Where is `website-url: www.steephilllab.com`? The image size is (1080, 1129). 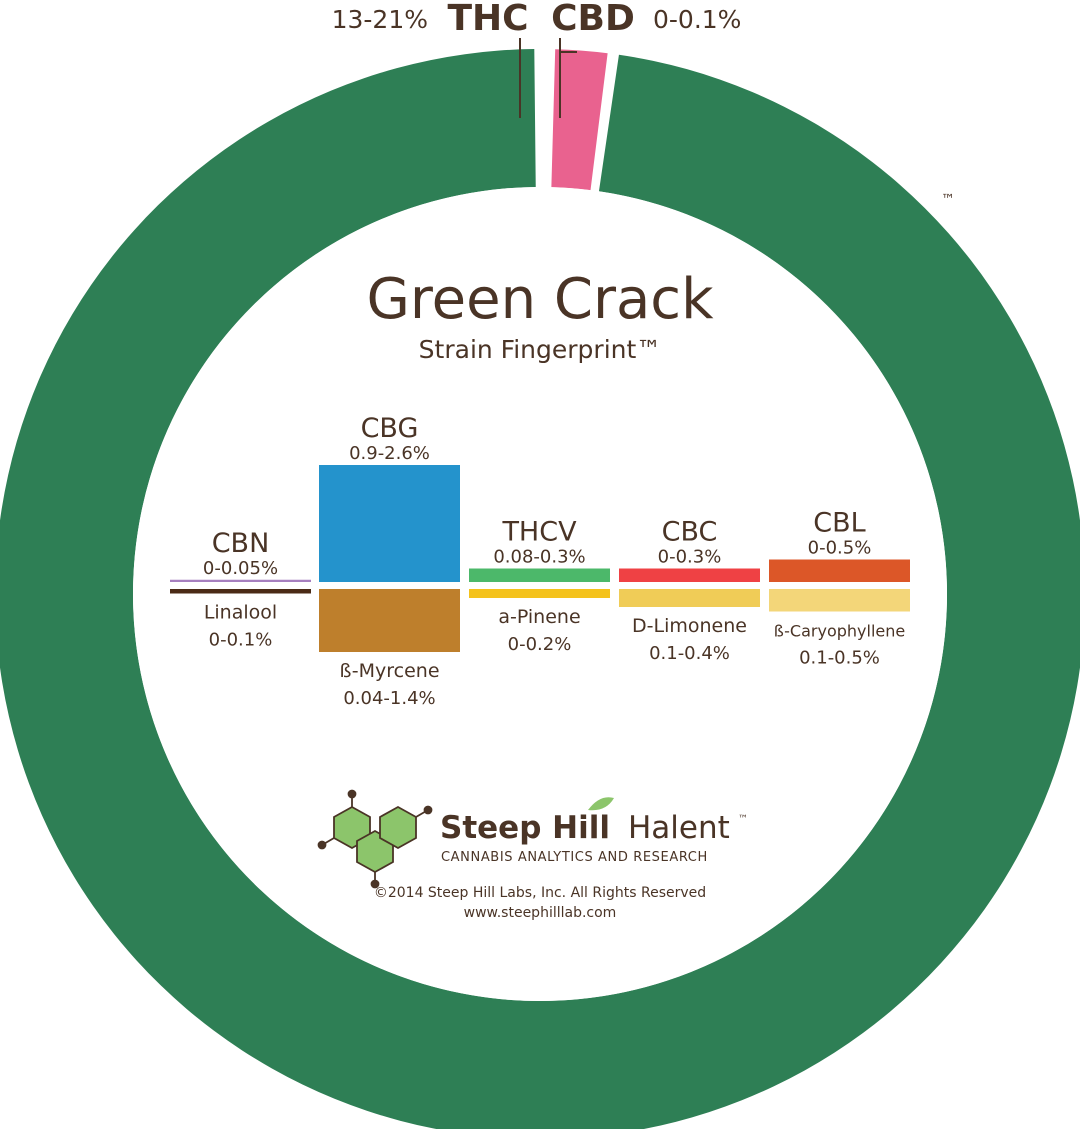
website-url: www.steephilllab.com is located at coordinates (540, 913).